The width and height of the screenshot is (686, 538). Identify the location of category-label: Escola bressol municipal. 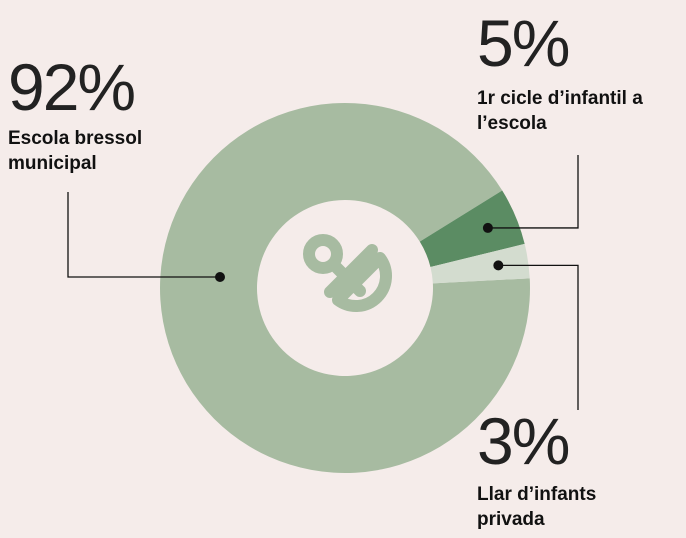
(75, 151).